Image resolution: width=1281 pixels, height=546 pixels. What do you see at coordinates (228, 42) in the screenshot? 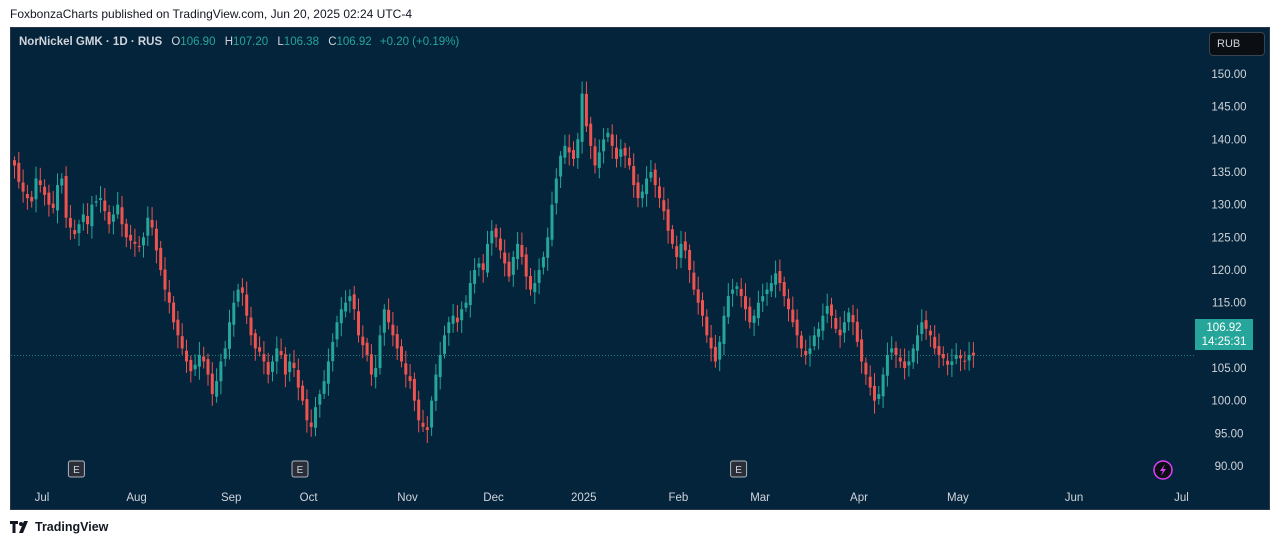
I see `high-label: H` at bounding box center [228, 42].